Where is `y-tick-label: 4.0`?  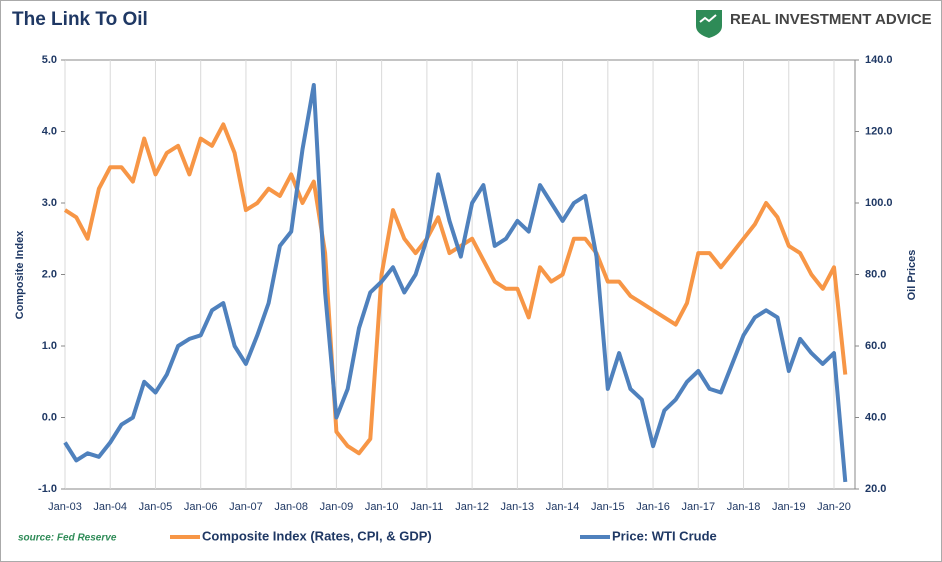 y-tick-label: 4.0 is located at coordinates (49, 131).